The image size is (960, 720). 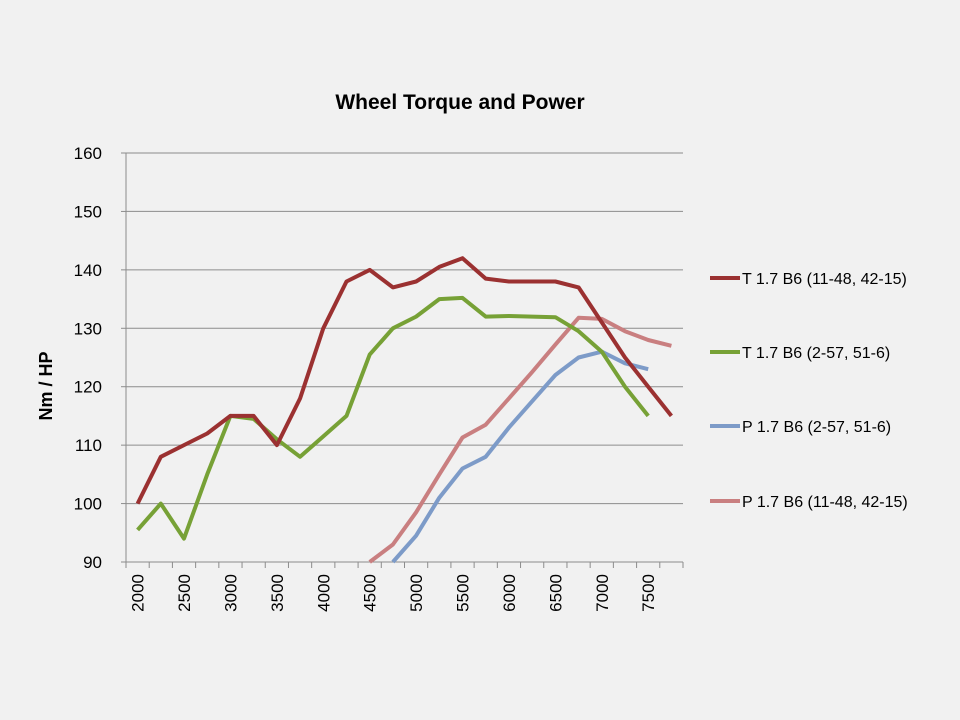 I want to click on chart-title: Wheel Torque and Power, so click(x=459, y=102).